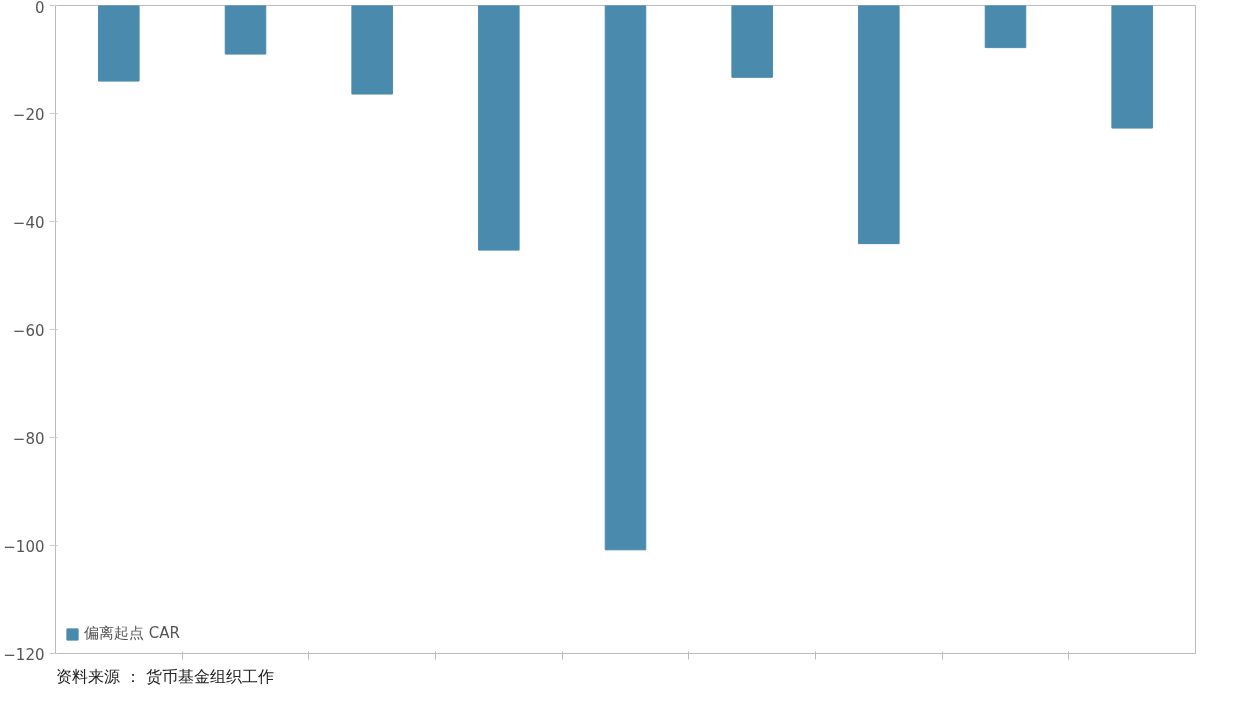 The height and width of the screenshot is (706, 1235). Describe the element at coordinates (28, 438) in the screenshot. I see `y-tick-label: −80` at that location.